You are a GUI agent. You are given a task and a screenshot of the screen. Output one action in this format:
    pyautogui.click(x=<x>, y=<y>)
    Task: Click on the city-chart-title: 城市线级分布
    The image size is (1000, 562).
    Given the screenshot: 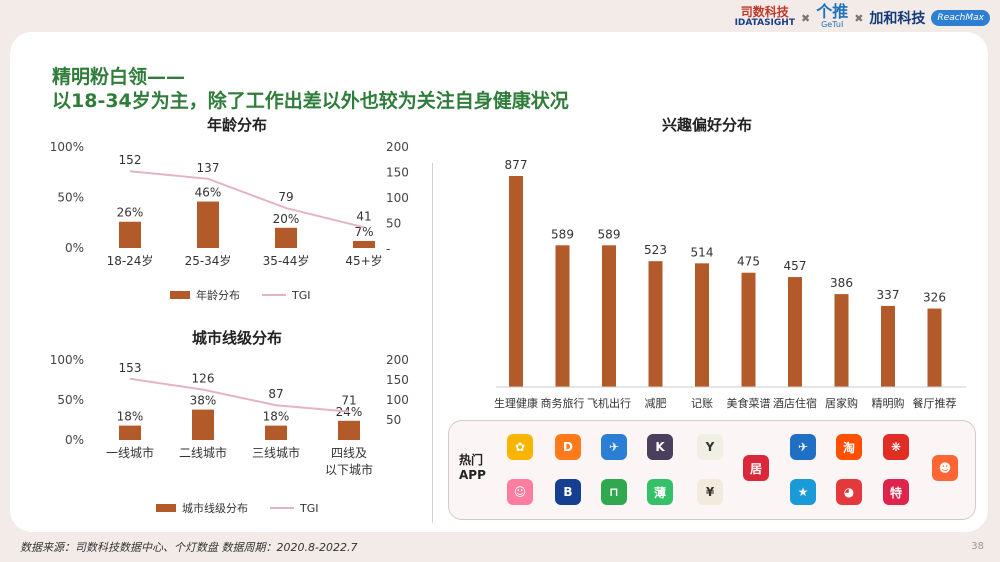 What is the action you would take?
    pyautogui.click(x=237, y=338)
    